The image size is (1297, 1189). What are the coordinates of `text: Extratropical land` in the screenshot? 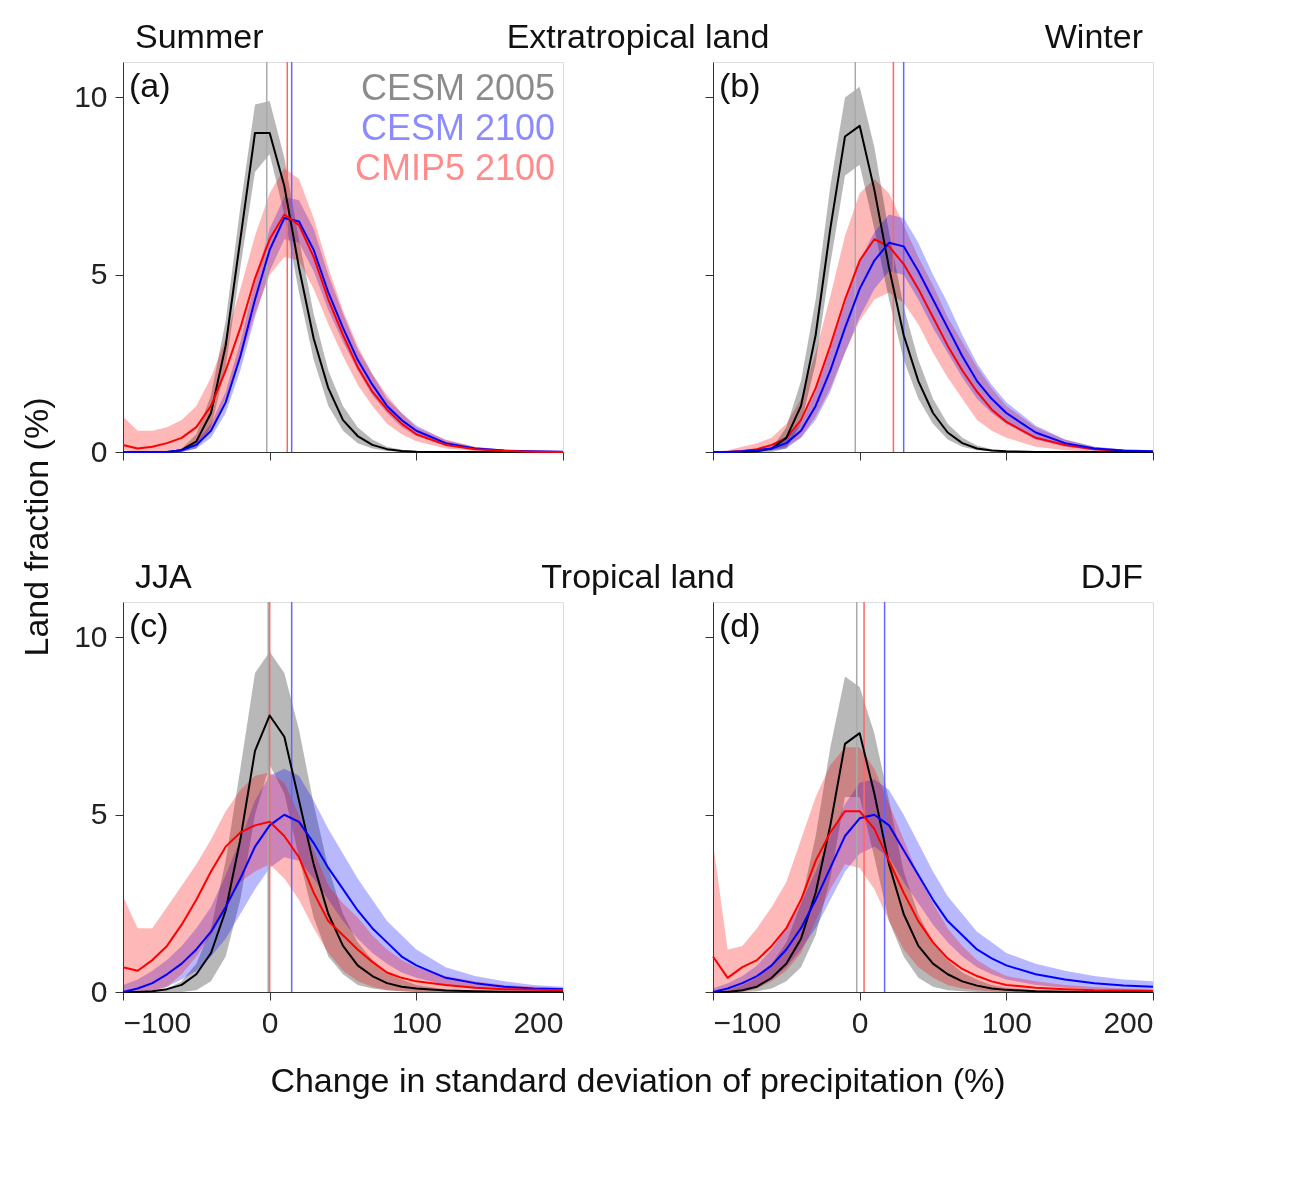 It's located at (638, 36).